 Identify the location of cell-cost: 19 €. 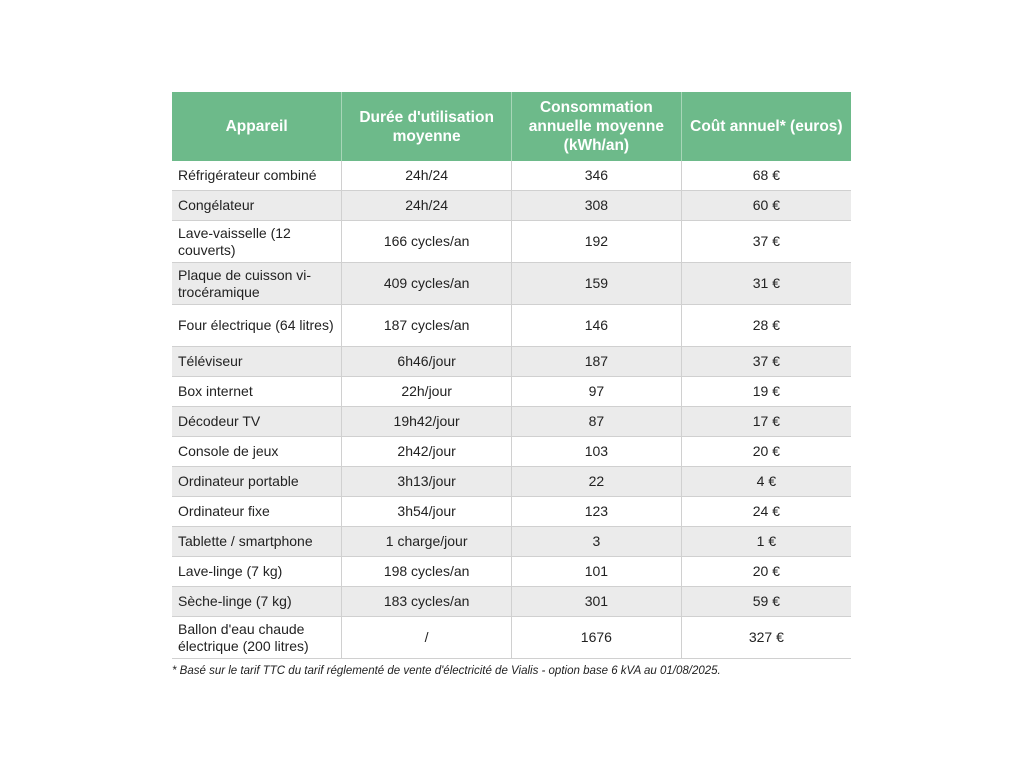
(765, 391).